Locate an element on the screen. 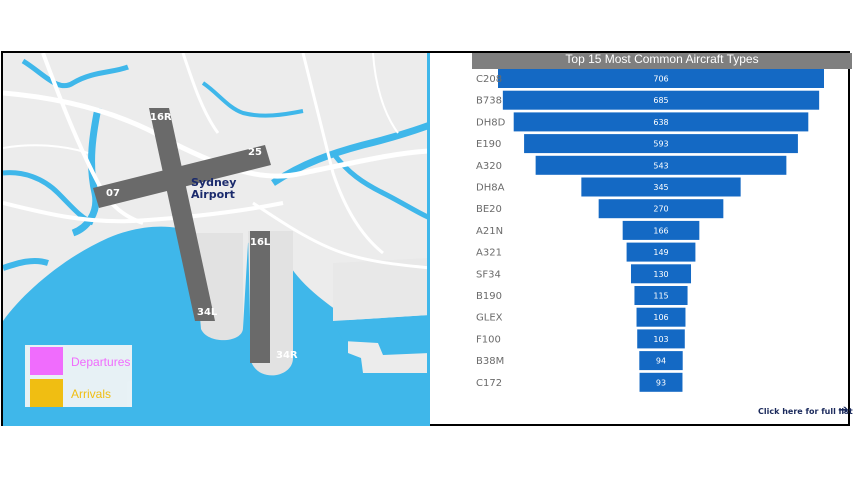 This screenshot has width=853, height=480. river-channel-north is located at coordinates (75, 73).